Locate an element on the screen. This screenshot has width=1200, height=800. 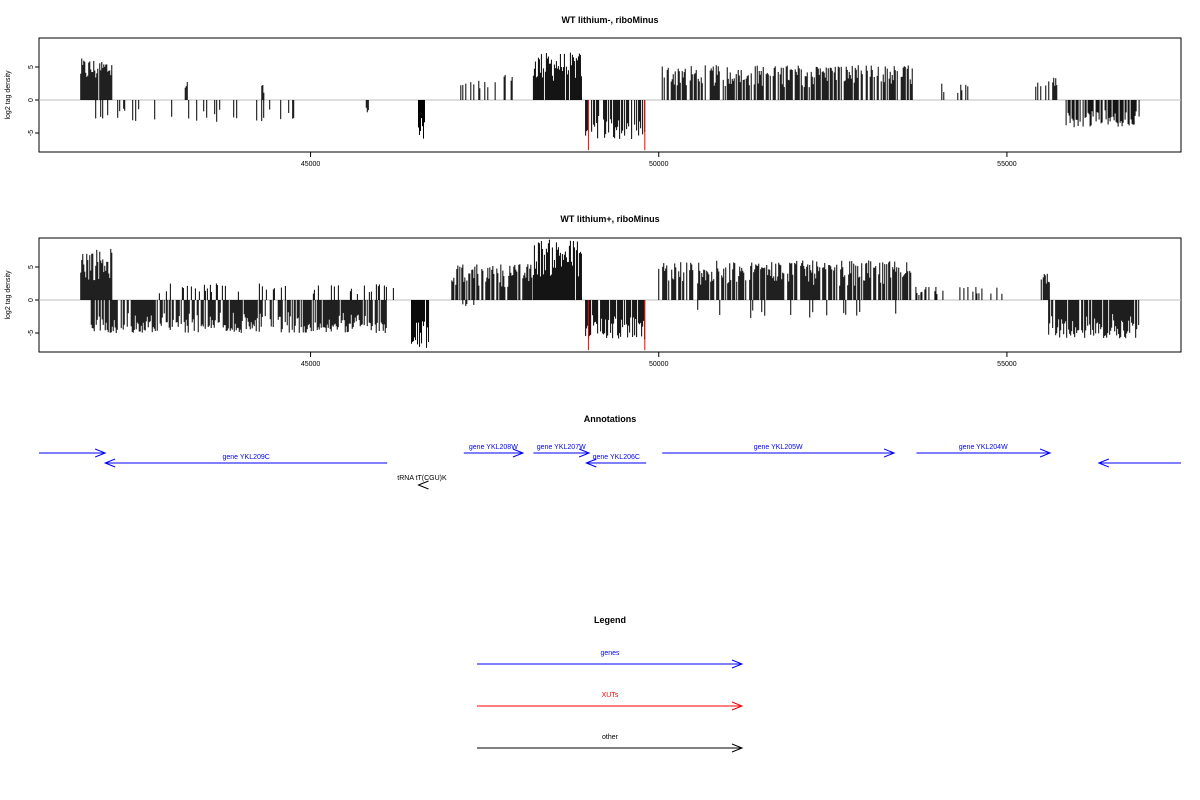
legend-label: XUTs is located at coordinates (610, 695).